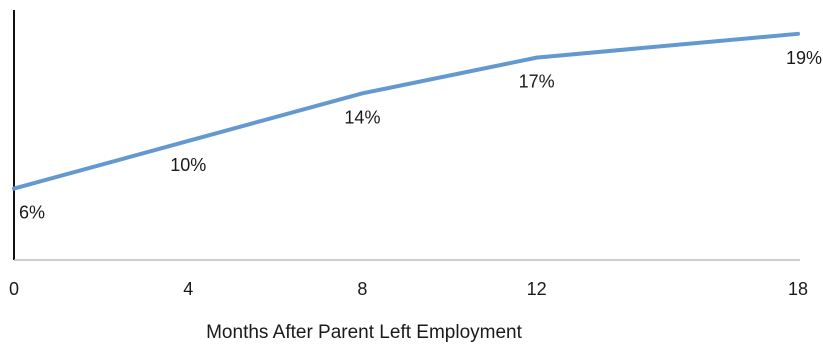 Image resolution: width=823 pixels, height=346 pixels. I want to click on data-label: 10%, so click(188, 165).